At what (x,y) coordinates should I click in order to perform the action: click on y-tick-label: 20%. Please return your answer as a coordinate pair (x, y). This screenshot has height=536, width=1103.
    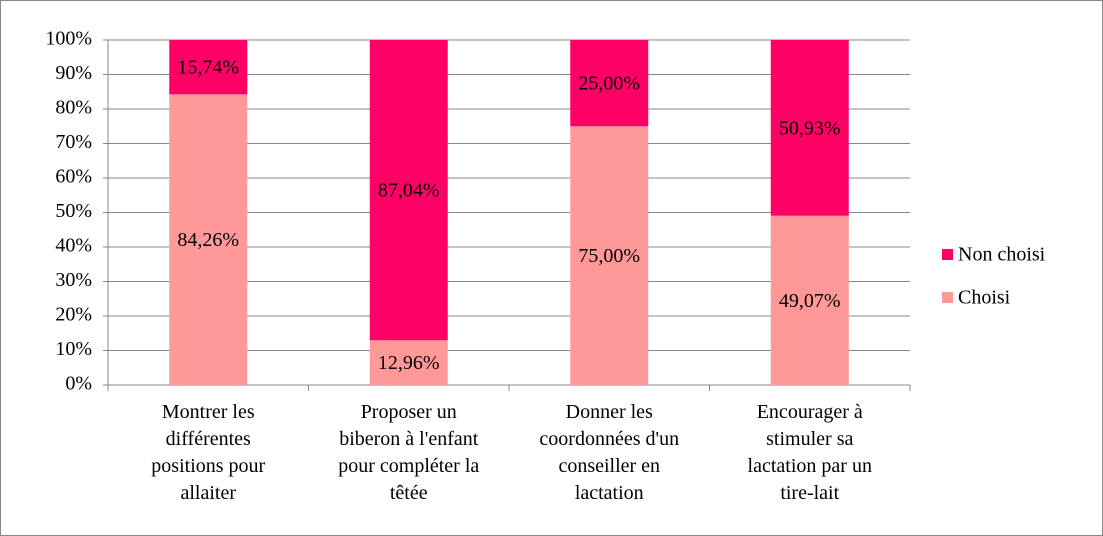
    Looking at the image, I should click on (73, 315).